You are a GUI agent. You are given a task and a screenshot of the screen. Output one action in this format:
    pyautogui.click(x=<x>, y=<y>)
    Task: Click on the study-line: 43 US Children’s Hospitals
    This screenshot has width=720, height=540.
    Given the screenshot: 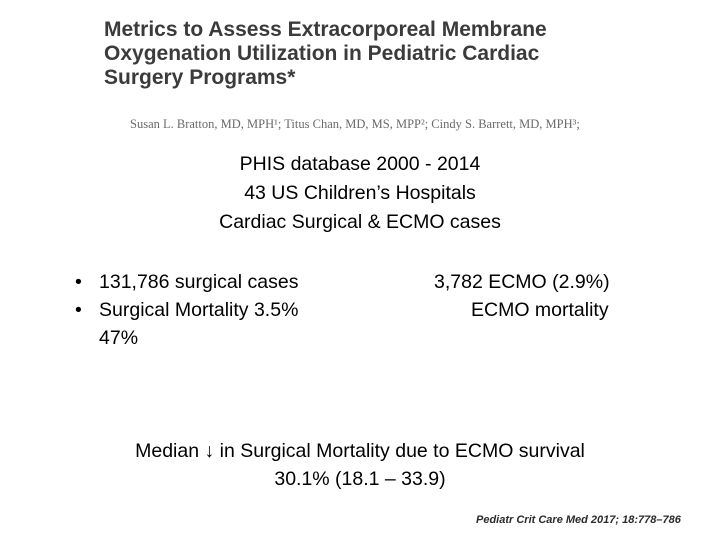 What is the action you would take?
    pyautogui.click(x=360, y=193)
    